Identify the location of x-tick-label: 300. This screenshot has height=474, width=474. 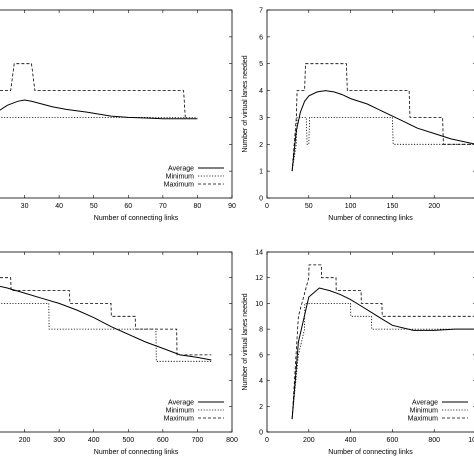
(59, 440).